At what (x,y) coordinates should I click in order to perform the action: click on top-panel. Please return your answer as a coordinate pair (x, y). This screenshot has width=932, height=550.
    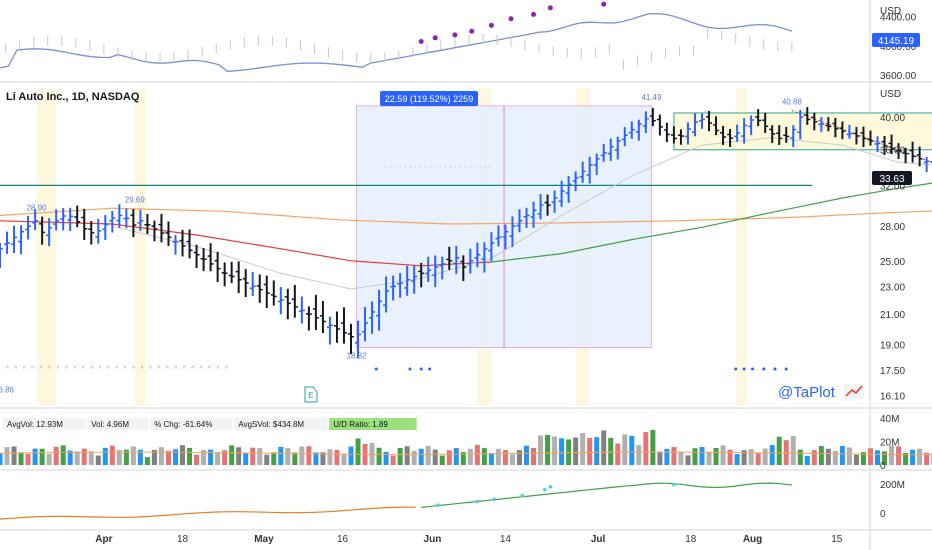
    Looking at the image, I should click on (396, 36).